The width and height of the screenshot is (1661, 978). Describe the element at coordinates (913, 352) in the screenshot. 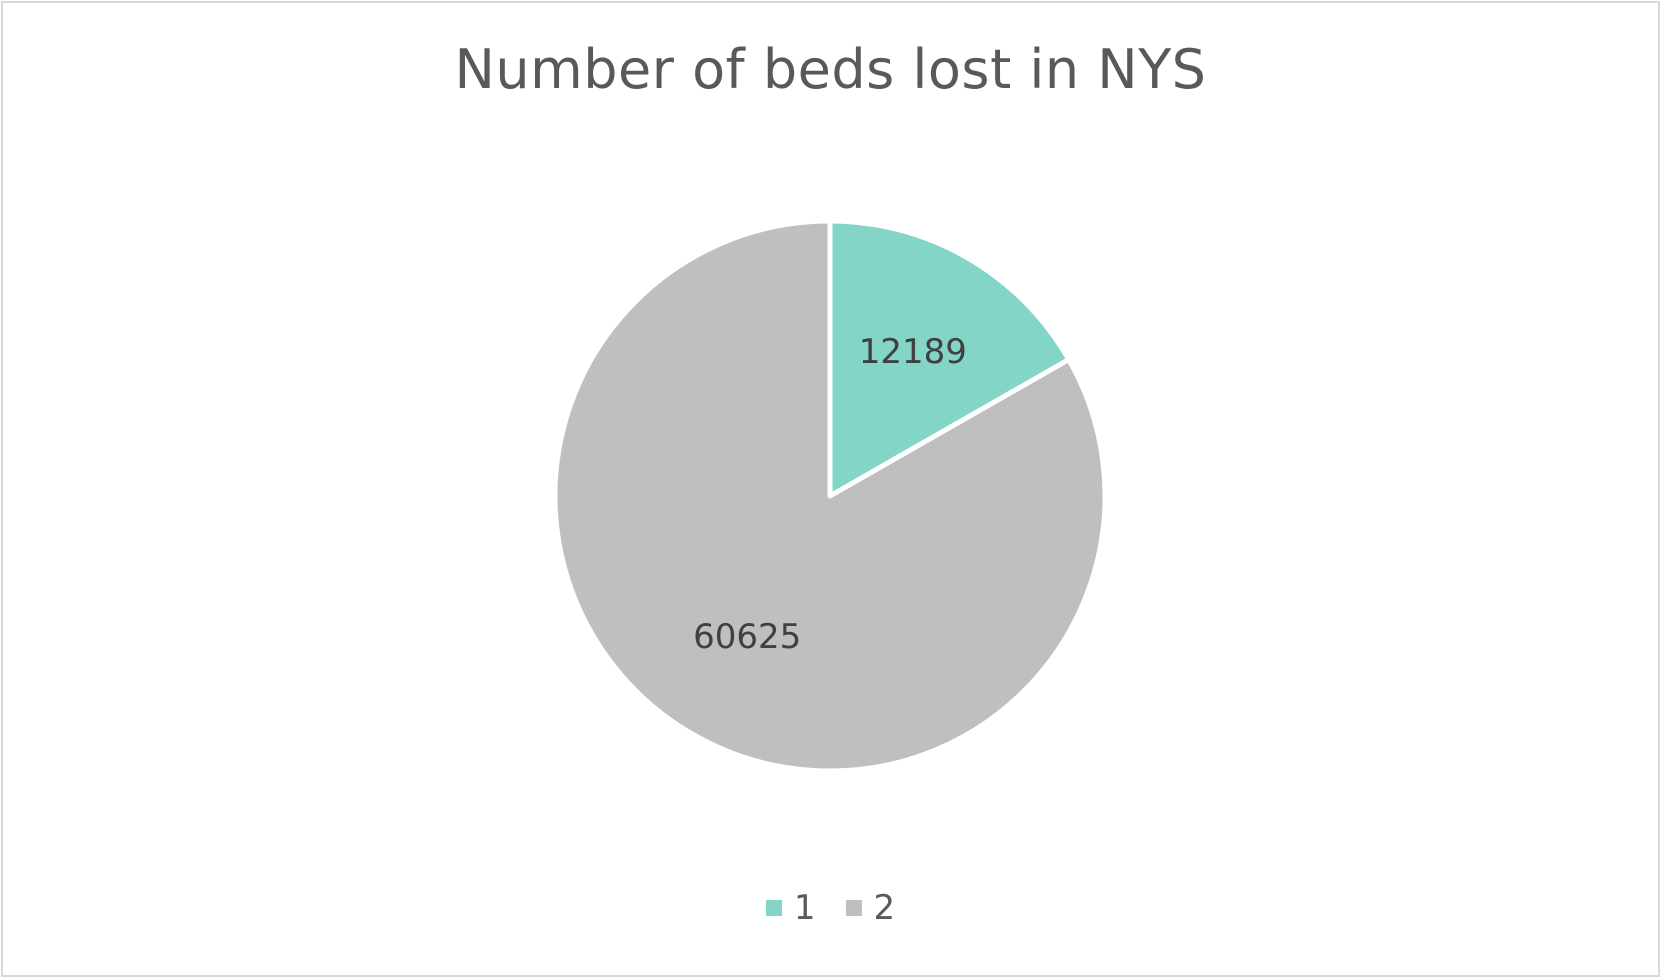

I see `data-label-1: 12189` at that location.